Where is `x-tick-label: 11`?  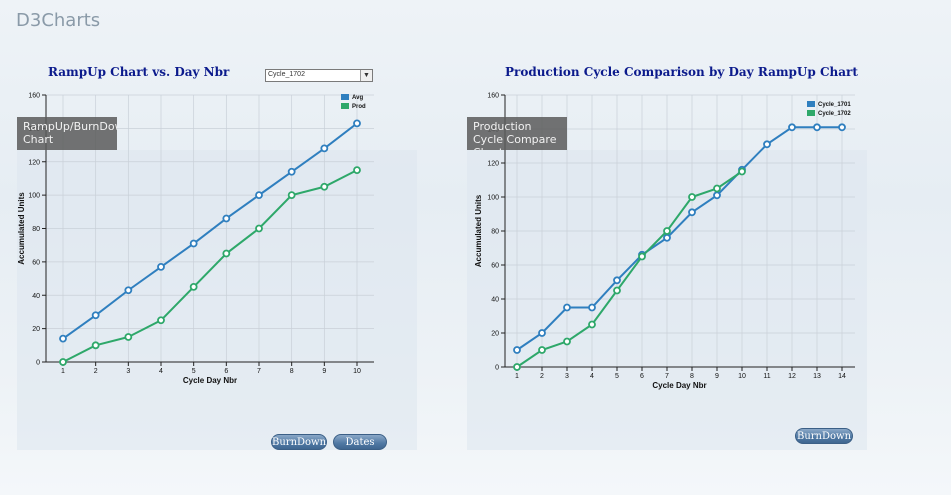
x-tick-label: 11 is located at coordinates (766, 376).